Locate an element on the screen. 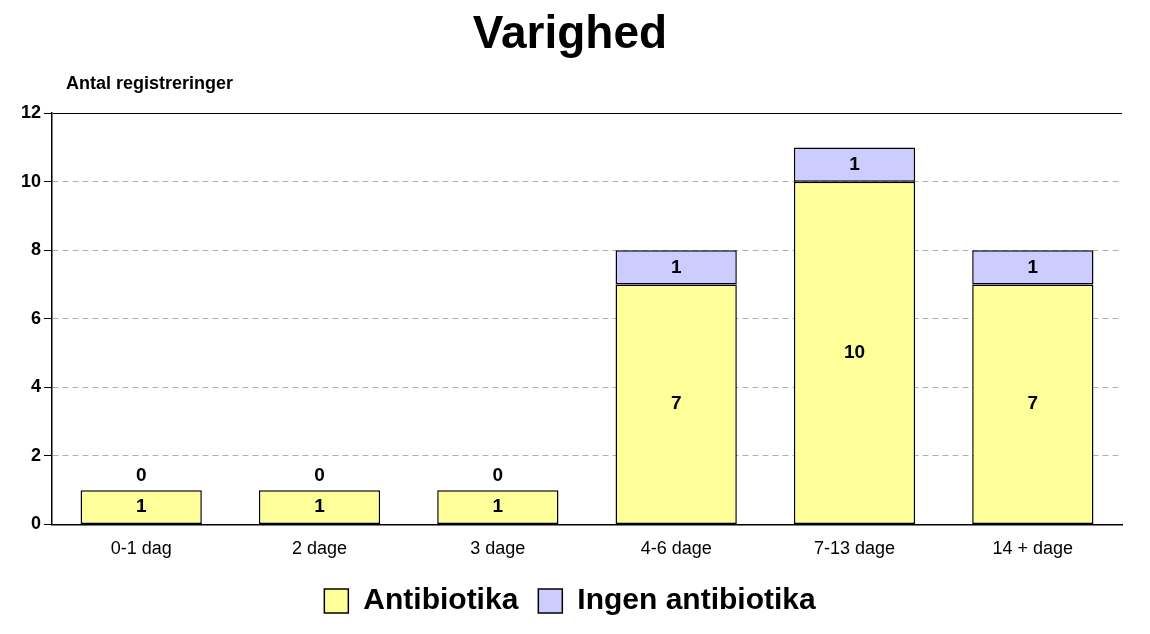  y-axis-title: Antal registreringer is located at coordinates (150, 83).